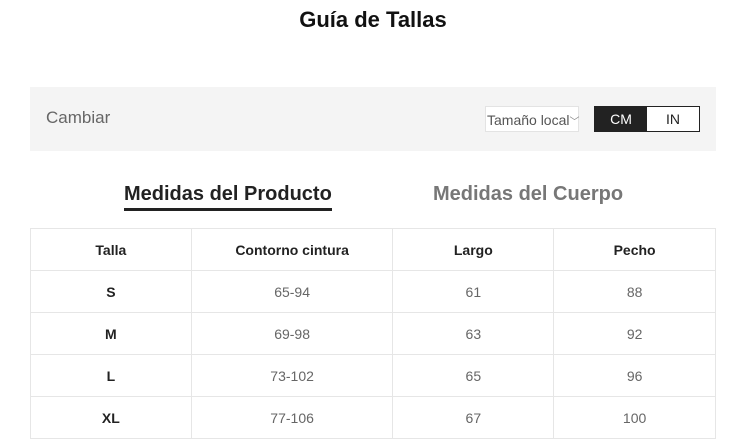 Image resolution: width=733 pixels, height=448 pixels. Describe the element at coordinates (111, 291) in the screenshot. I see `cell-size: S` at that location.